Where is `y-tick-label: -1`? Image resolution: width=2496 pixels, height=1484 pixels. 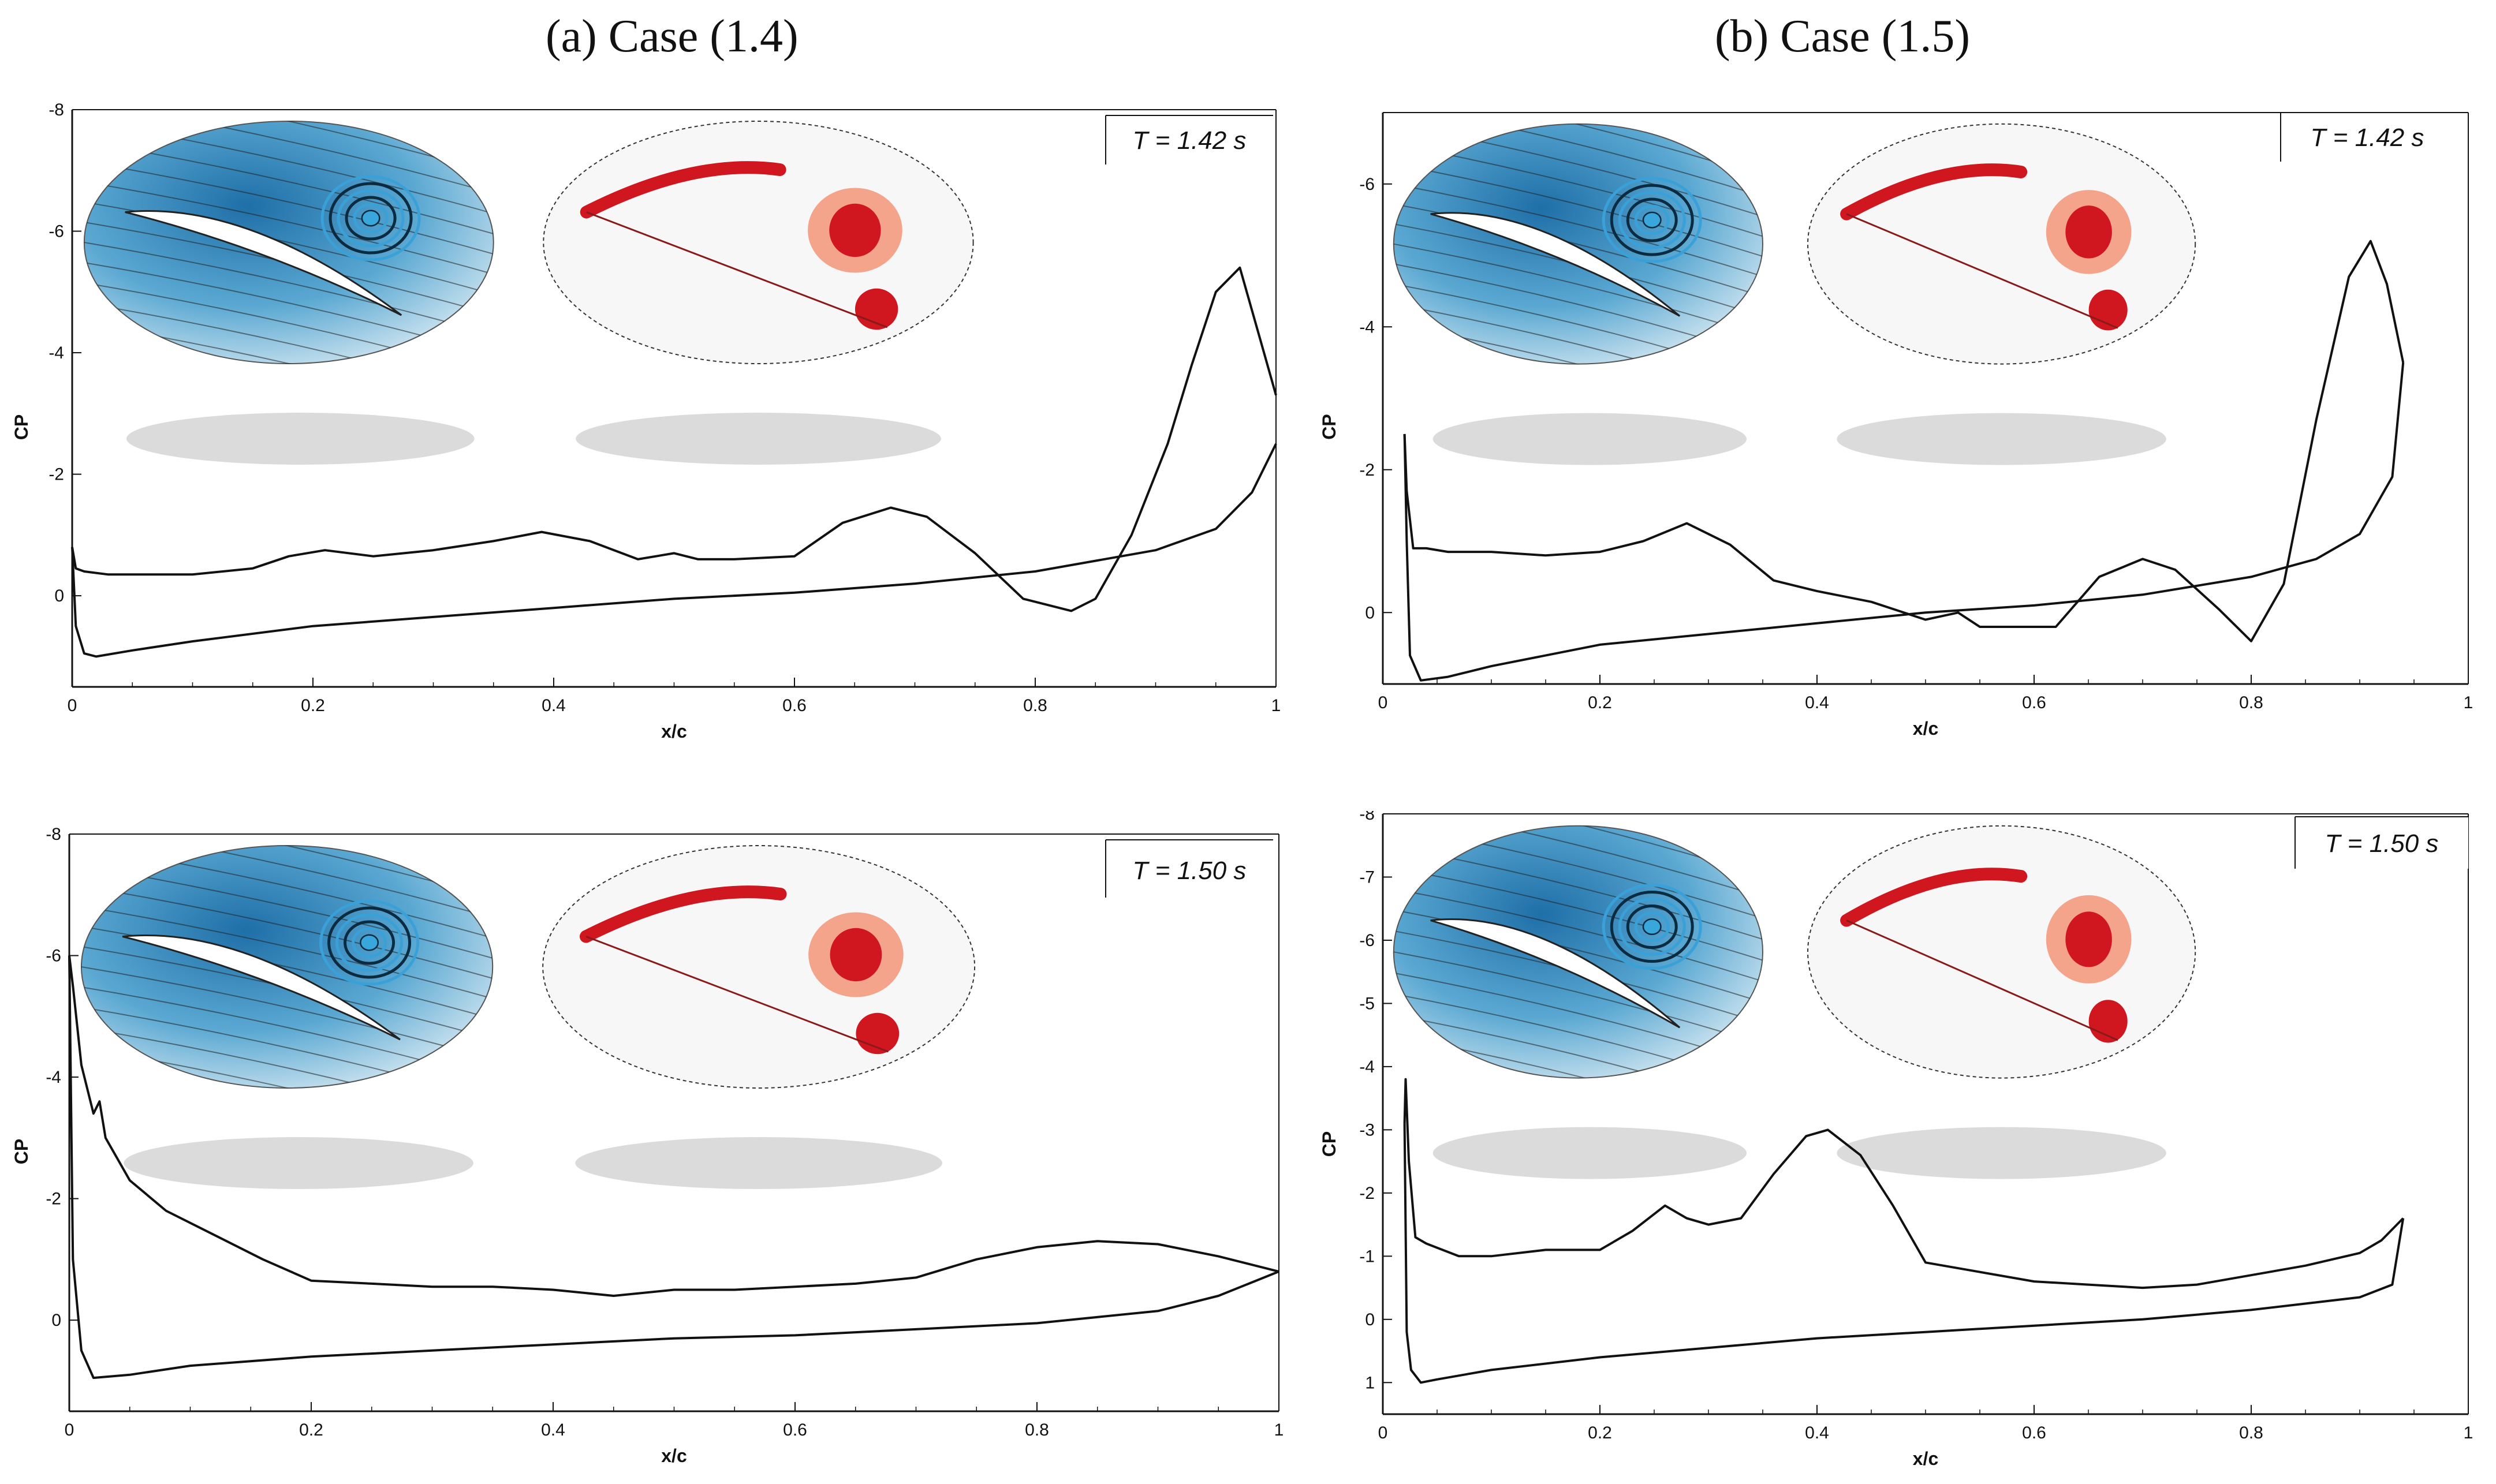 y-tick-label: -1 is located at coordinates (1367, 1257).